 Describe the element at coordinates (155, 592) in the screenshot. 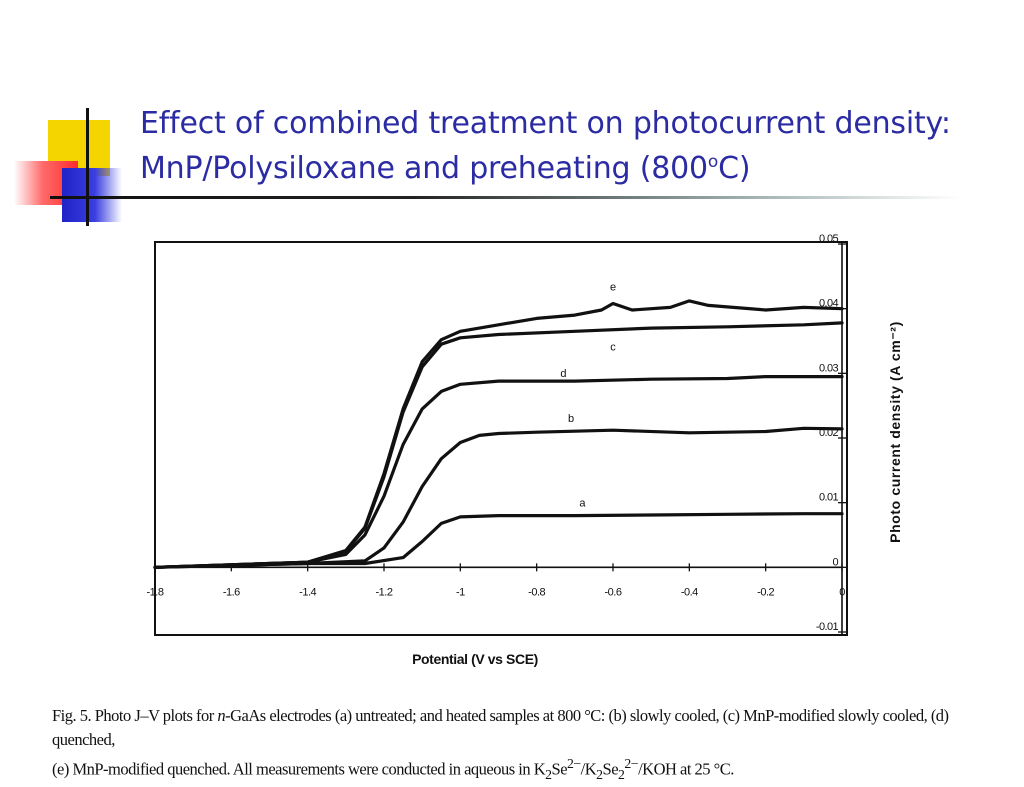

I see `x-tick-label: -1.8` at that location.